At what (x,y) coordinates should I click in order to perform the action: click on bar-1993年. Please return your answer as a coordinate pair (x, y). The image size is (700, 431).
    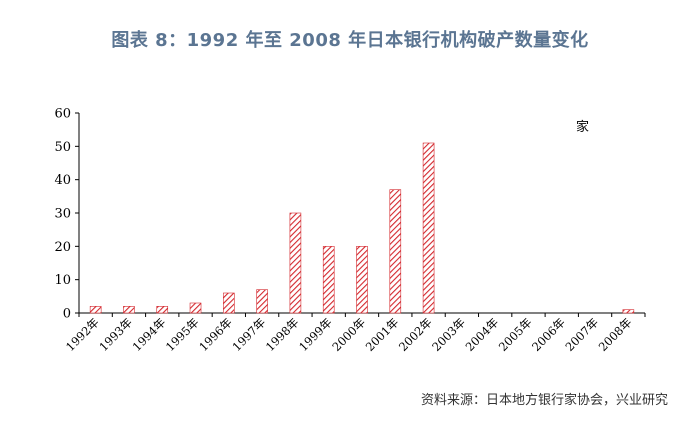
    Looking at the image, I should click on (129, 310).